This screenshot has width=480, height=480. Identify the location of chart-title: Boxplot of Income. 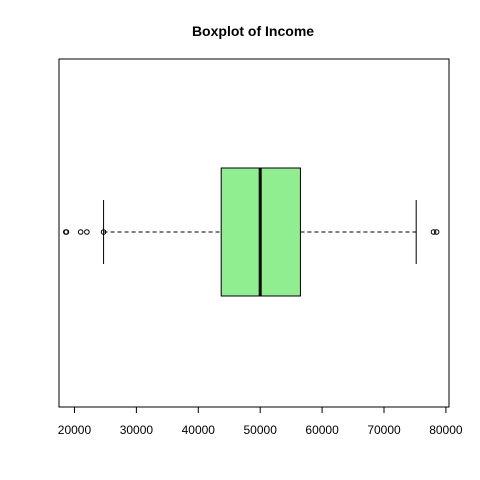
(253, 31).